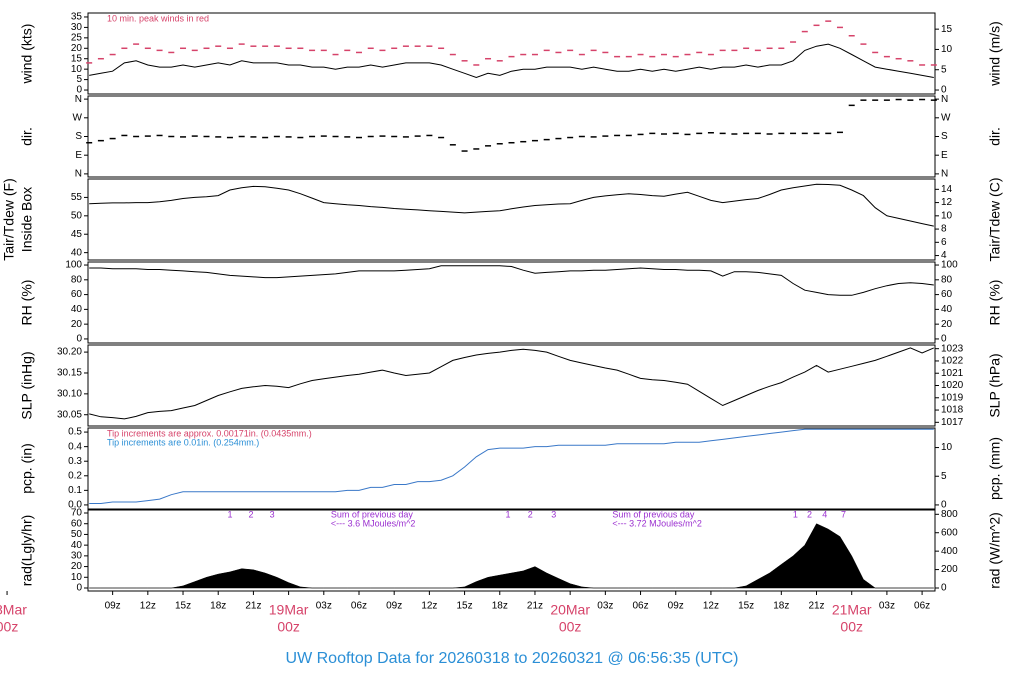 The height and width of the screenshot is (700, 1024). Describe the element at coordinates (843, 514) in the screenshot. I see `hour-mark: 7` at that location.